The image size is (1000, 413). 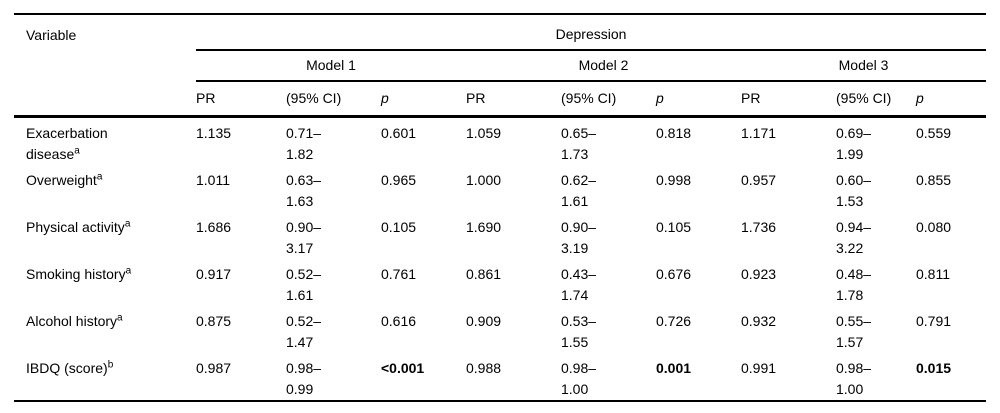 What do you see at coordinates (333, 329) in the screenshot?
I see `ci-cell-m1: 0.52– 1.47` at bounding box center [333, 329].